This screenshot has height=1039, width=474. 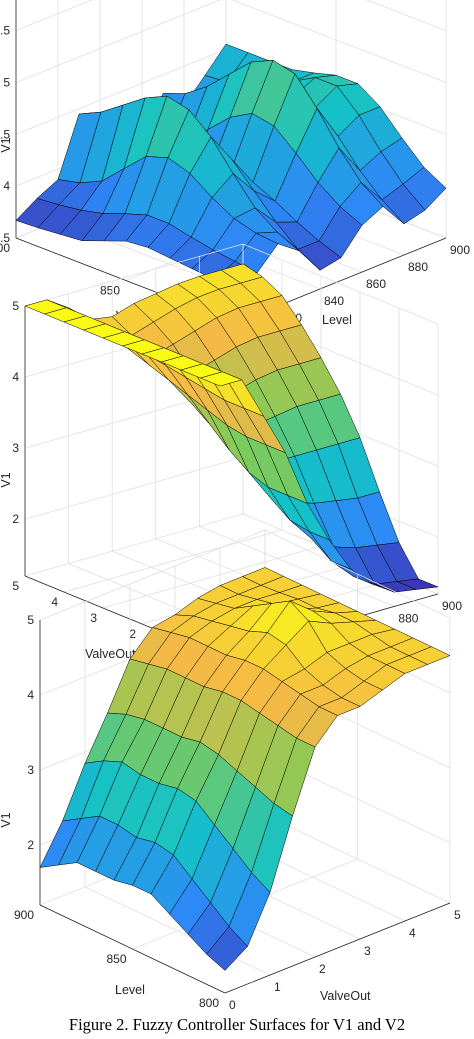 I want to click on x-tick-label: 3, so click(x=367, y=951).